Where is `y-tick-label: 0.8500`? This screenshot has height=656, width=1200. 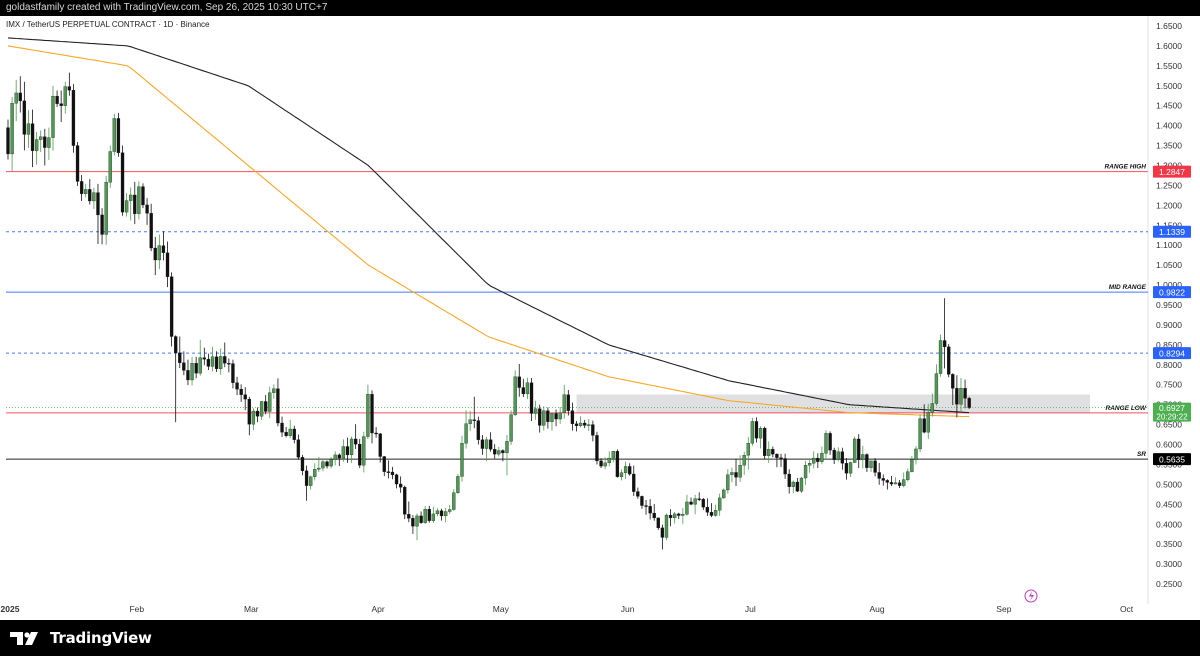
y-tick-label: 0.8500 is located at coordinates (1169, 345).